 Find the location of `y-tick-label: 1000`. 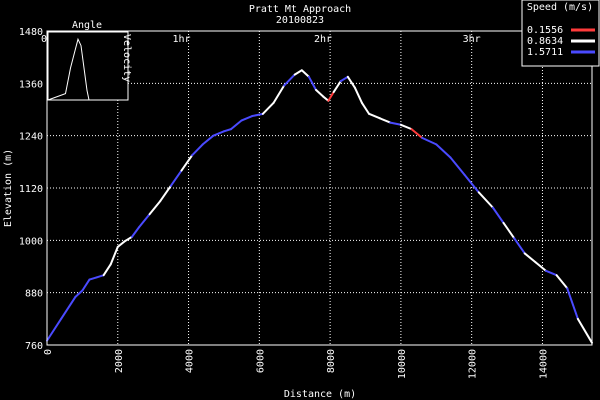

y-tick-label: 1000 is located at coordinates (31, 241).